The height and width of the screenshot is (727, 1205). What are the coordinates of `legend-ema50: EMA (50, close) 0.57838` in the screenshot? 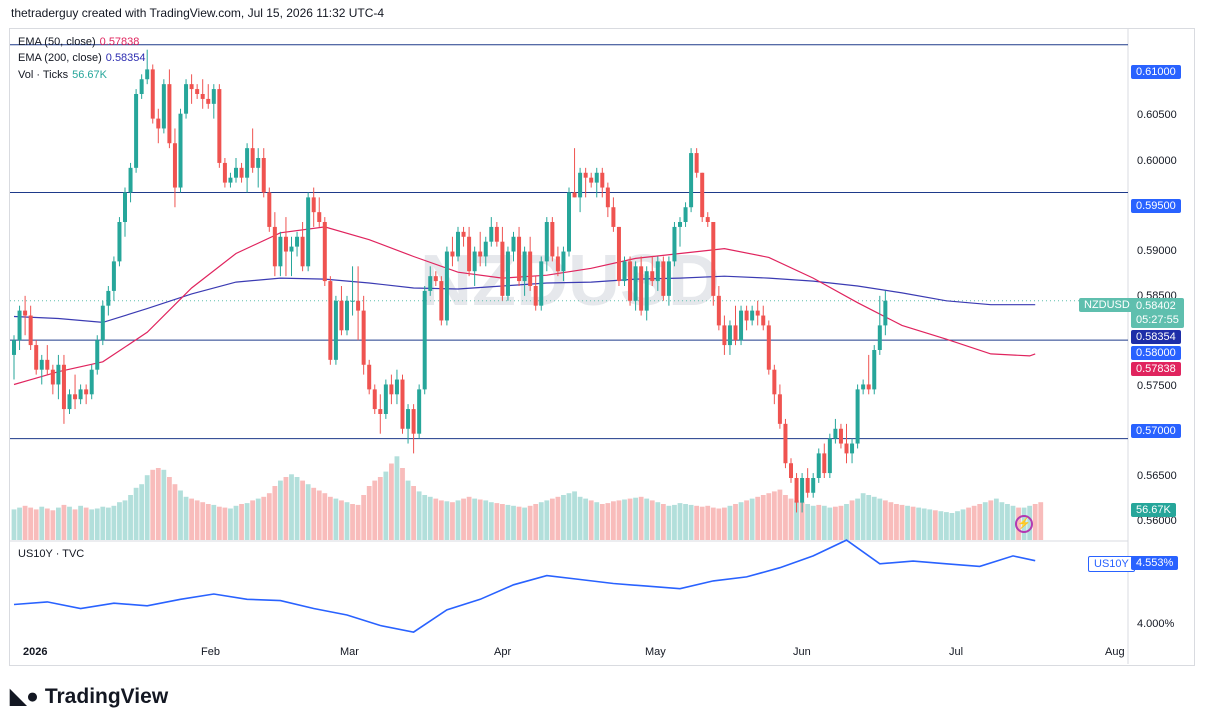 It's located at (78, 42).